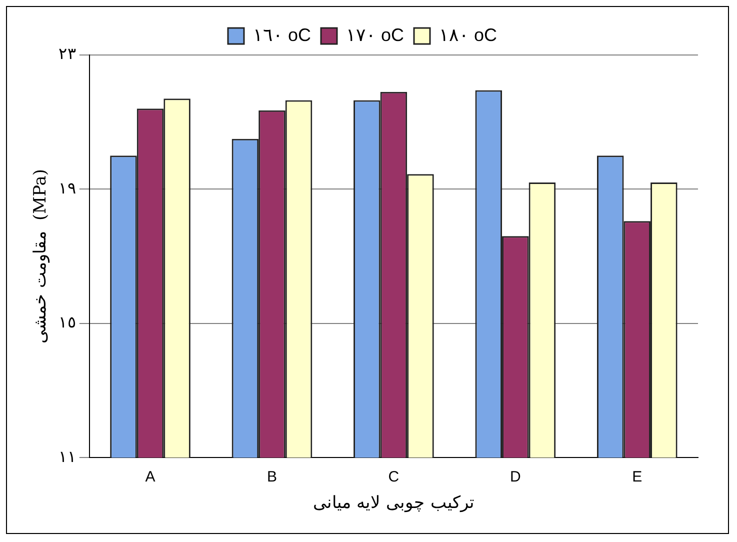 This screenshot has height=542, width=737. What do you see at coordinates (67, 54) in the screenshot?
I see `y-tick-label: ٢٣` at bounding box center [67, 54].